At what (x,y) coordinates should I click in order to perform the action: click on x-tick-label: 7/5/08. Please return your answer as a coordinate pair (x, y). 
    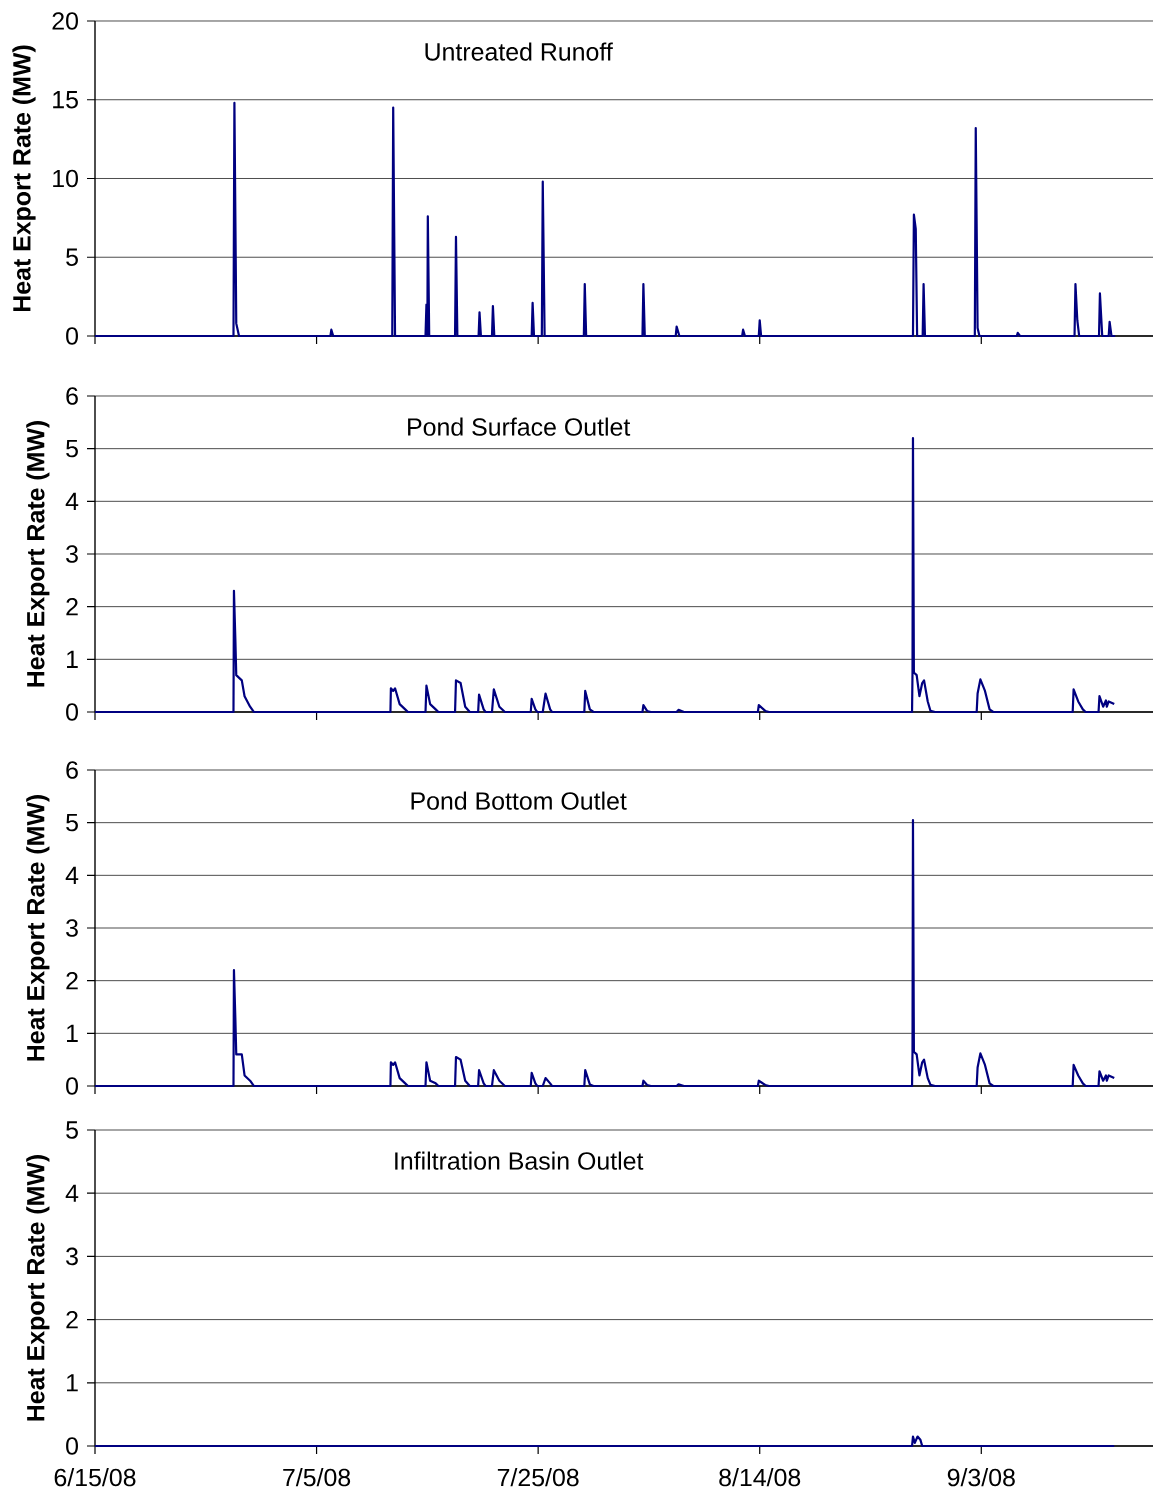
    Looking at the image, I should click on (317, 1477).